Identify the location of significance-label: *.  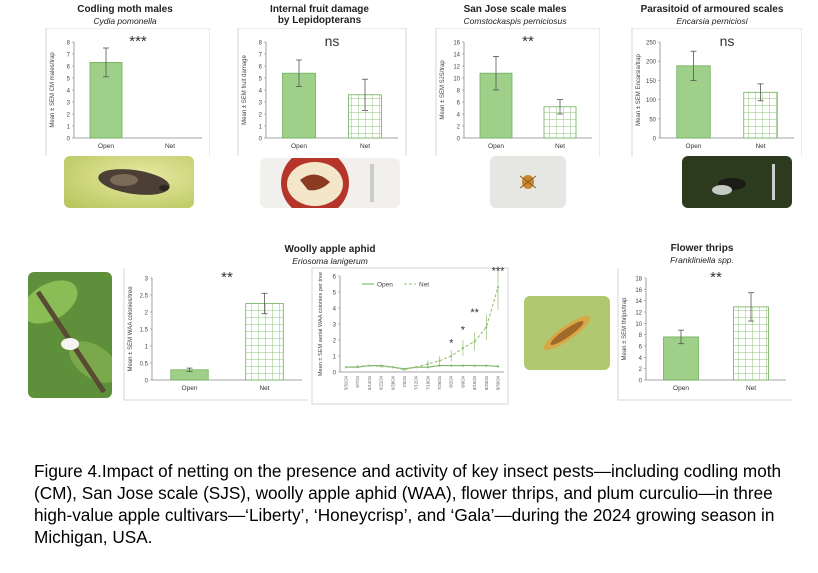
(463, 331).